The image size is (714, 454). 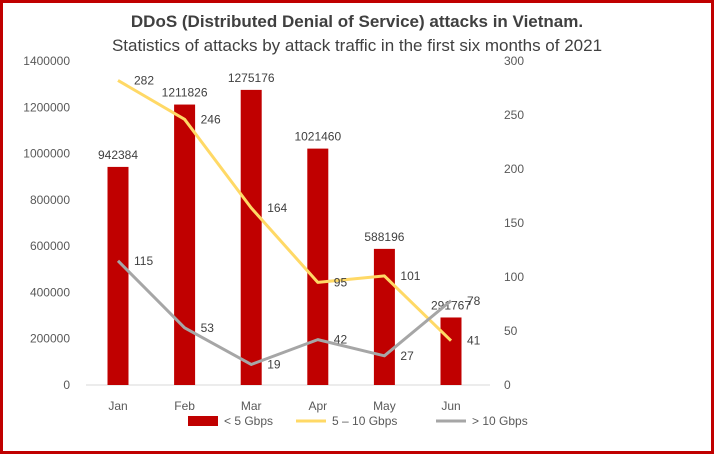 What do you see at coordinates (341, 282) in the screenshot?
I see `line-data-label: 95` at bounding box center [341, 282].